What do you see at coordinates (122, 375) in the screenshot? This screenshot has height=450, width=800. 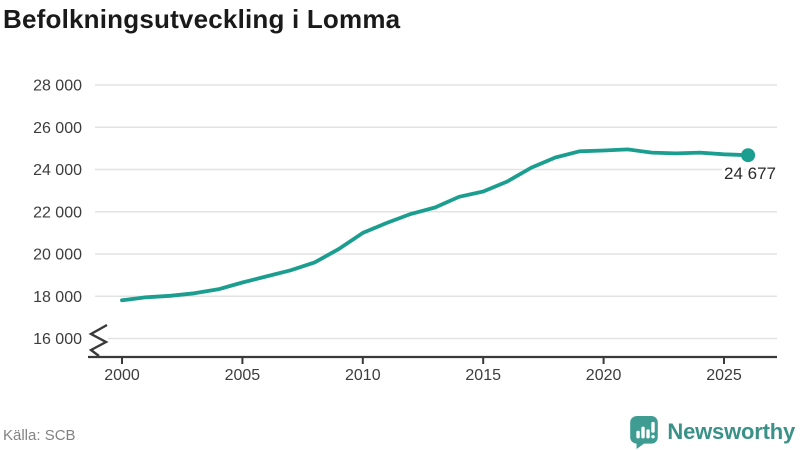 I see `x-tick-label: 2000` at bounding box center [122, 375].